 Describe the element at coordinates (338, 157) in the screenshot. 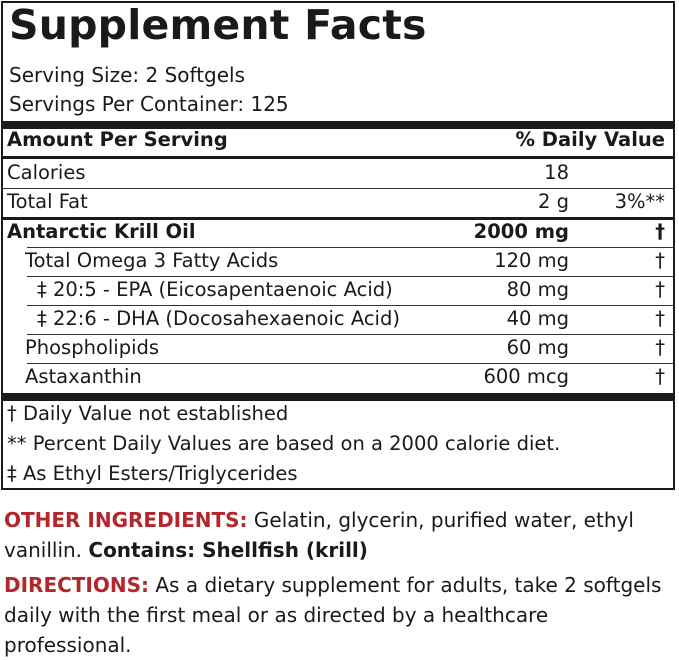

I see `header-divider` at that location.